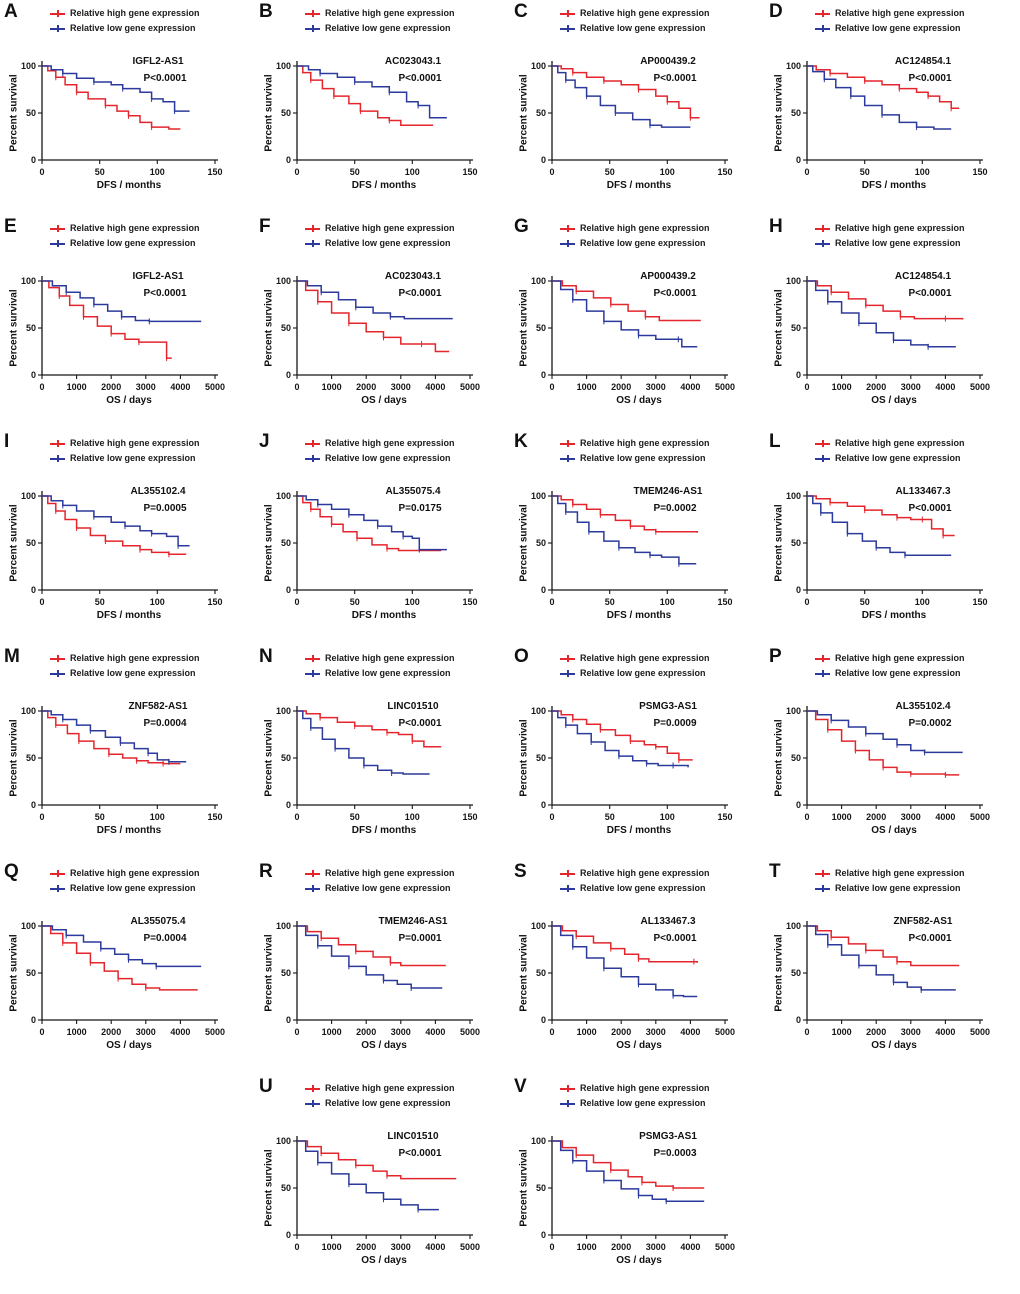 Image resolution: width=1020 pixels, height=1294 pixels. Describe the element at coordinates (413, 921) in the screenshot. I see `gene-title: TMEM246-AS1` at that location.